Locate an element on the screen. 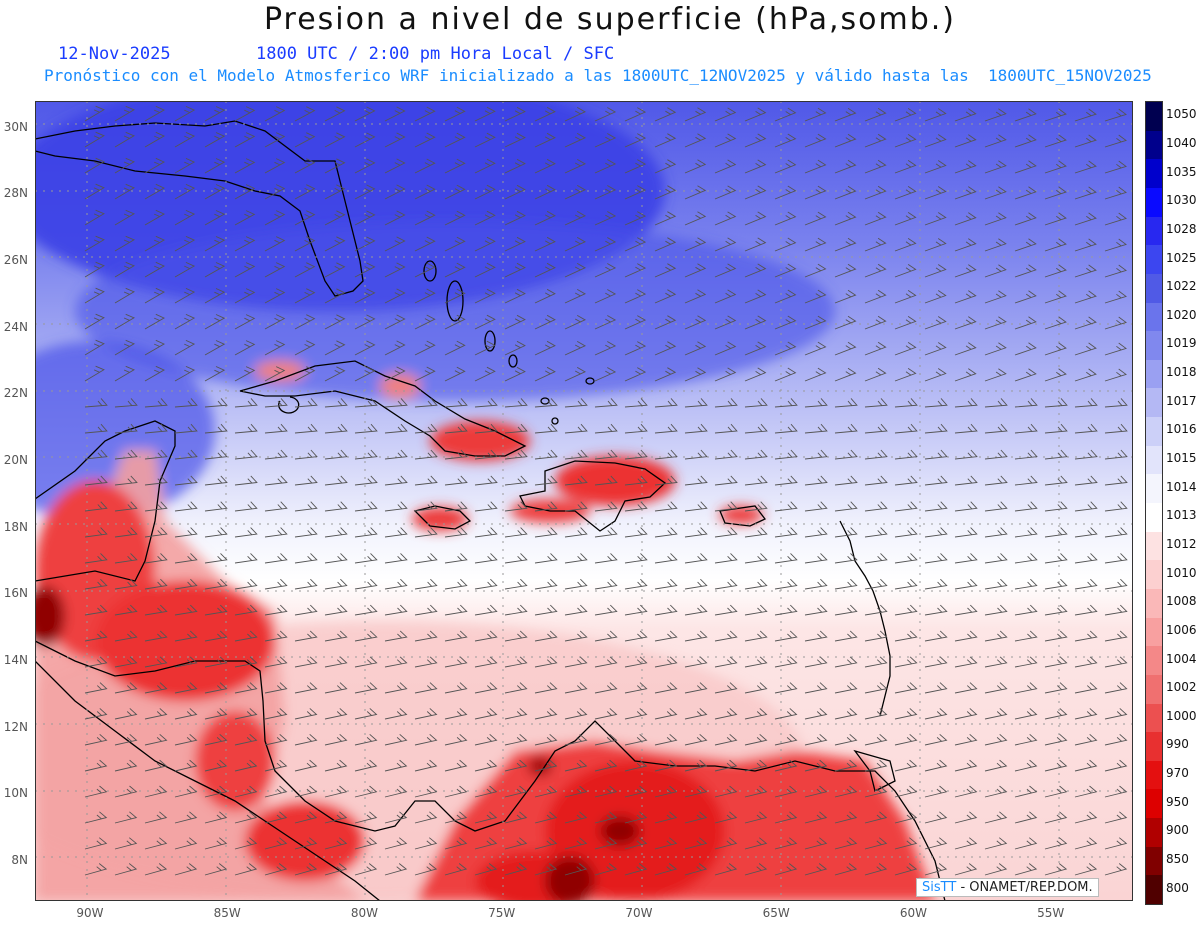 The image size is (1200, 927). longitude-label: 70W is located at coordinates (639, 913).